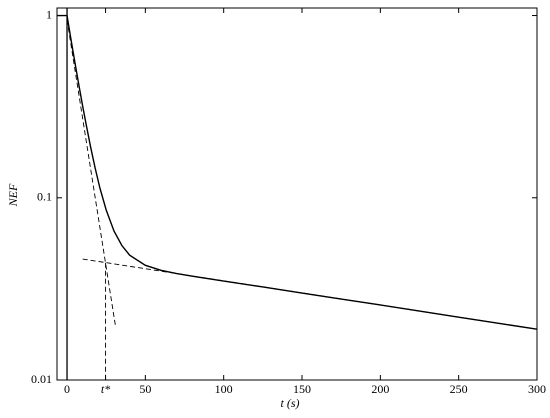 This screenshot has width=550, height=418. Describe the element at coordinates (105, 389) in the screenshot. I see `x-tick-label: t*` at that location.